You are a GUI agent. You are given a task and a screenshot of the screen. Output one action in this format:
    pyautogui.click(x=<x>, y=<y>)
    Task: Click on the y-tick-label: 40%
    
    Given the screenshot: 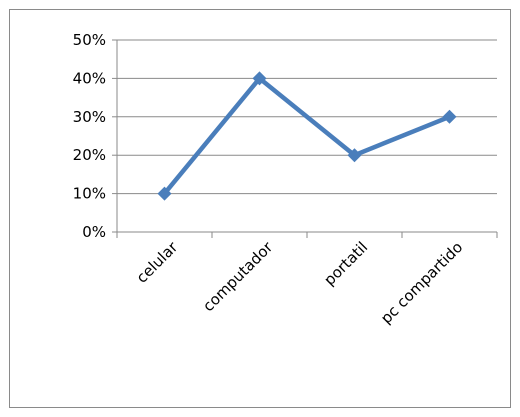 What is the action you would take?
    pyautogui.click(x=89, y=78)
    